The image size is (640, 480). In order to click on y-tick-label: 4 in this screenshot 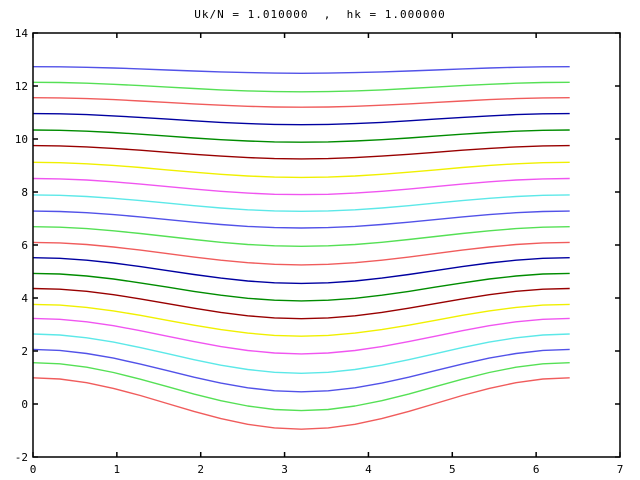, I will do `click(24, 298)`.